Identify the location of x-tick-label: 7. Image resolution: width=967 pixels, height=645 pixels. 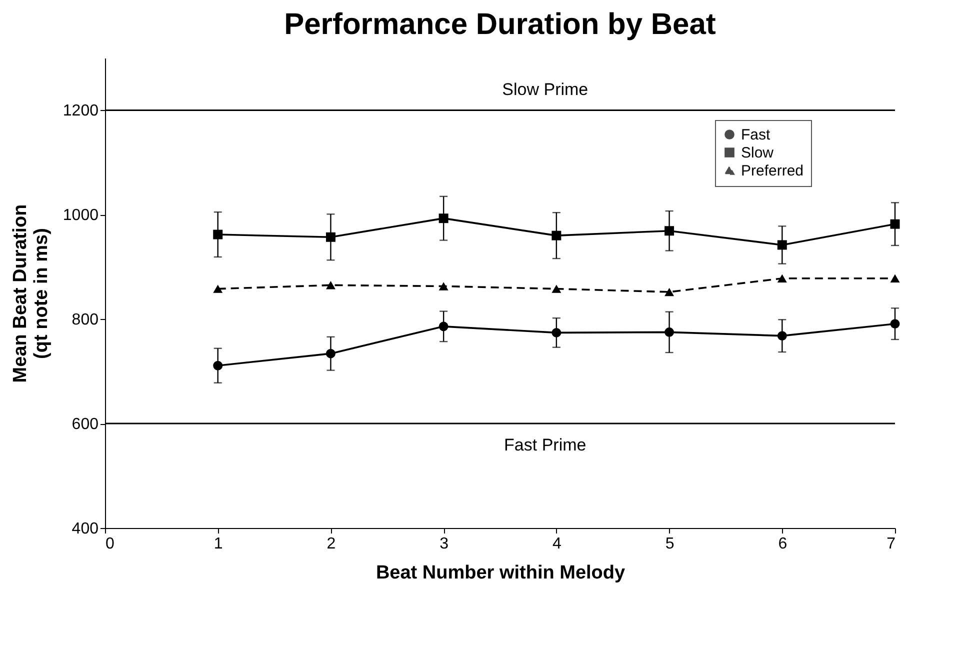
(891, 544).